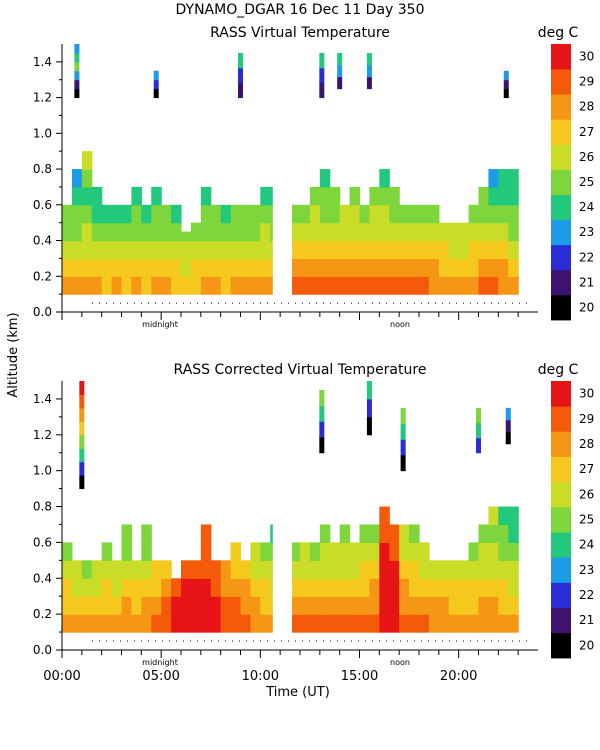  Describe the element at coordinates (42, 98) in the screenshot. I see `y-tick-label: 1.2` at that location.